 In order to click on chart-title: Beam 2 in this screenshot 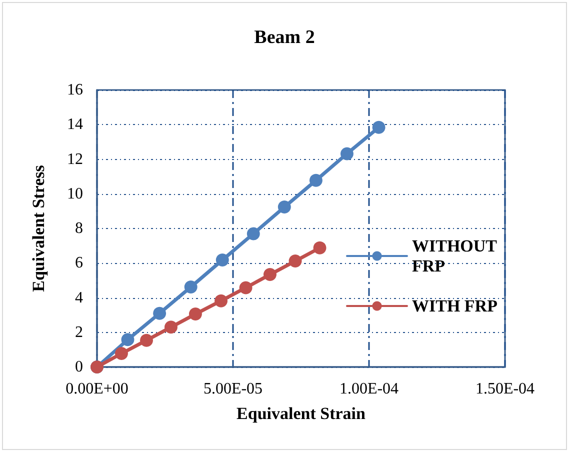, I will do `click(284, 37)`.